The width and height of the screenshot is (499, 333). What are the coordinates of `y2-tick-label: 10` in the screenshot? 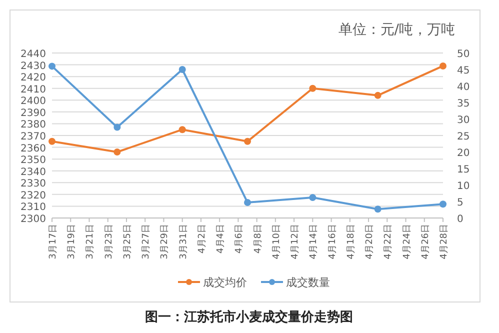 It's located at (463, 186).